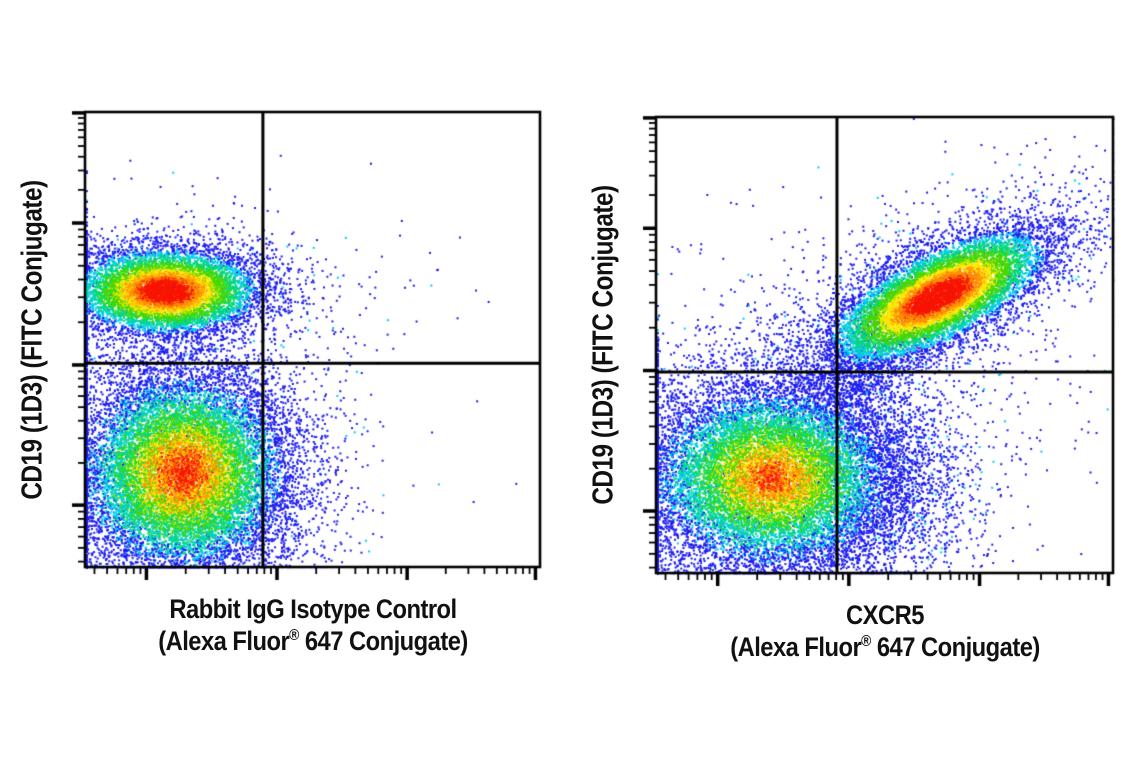 The height and width of the screenshot is (768, 1141). What do you see at coordinates (795, 647) in the screenshot?
I see `x-axis-label-cxcr5-line2-pre: (Alexa Fluor` at bounding box center [795, 647].